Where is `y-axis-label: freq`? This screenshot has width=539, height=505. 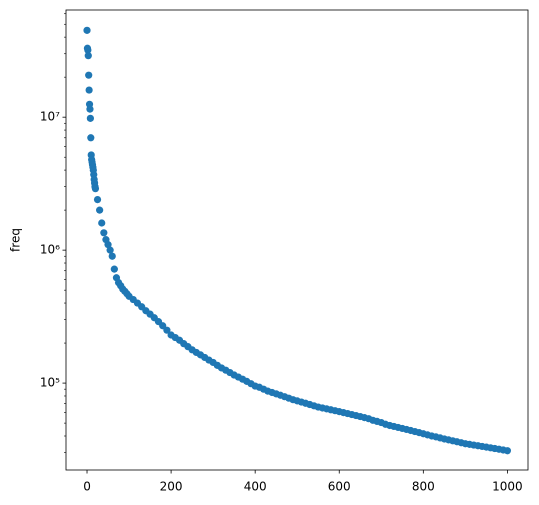 y-axis-label: freq is located at coordinates (16, 240).